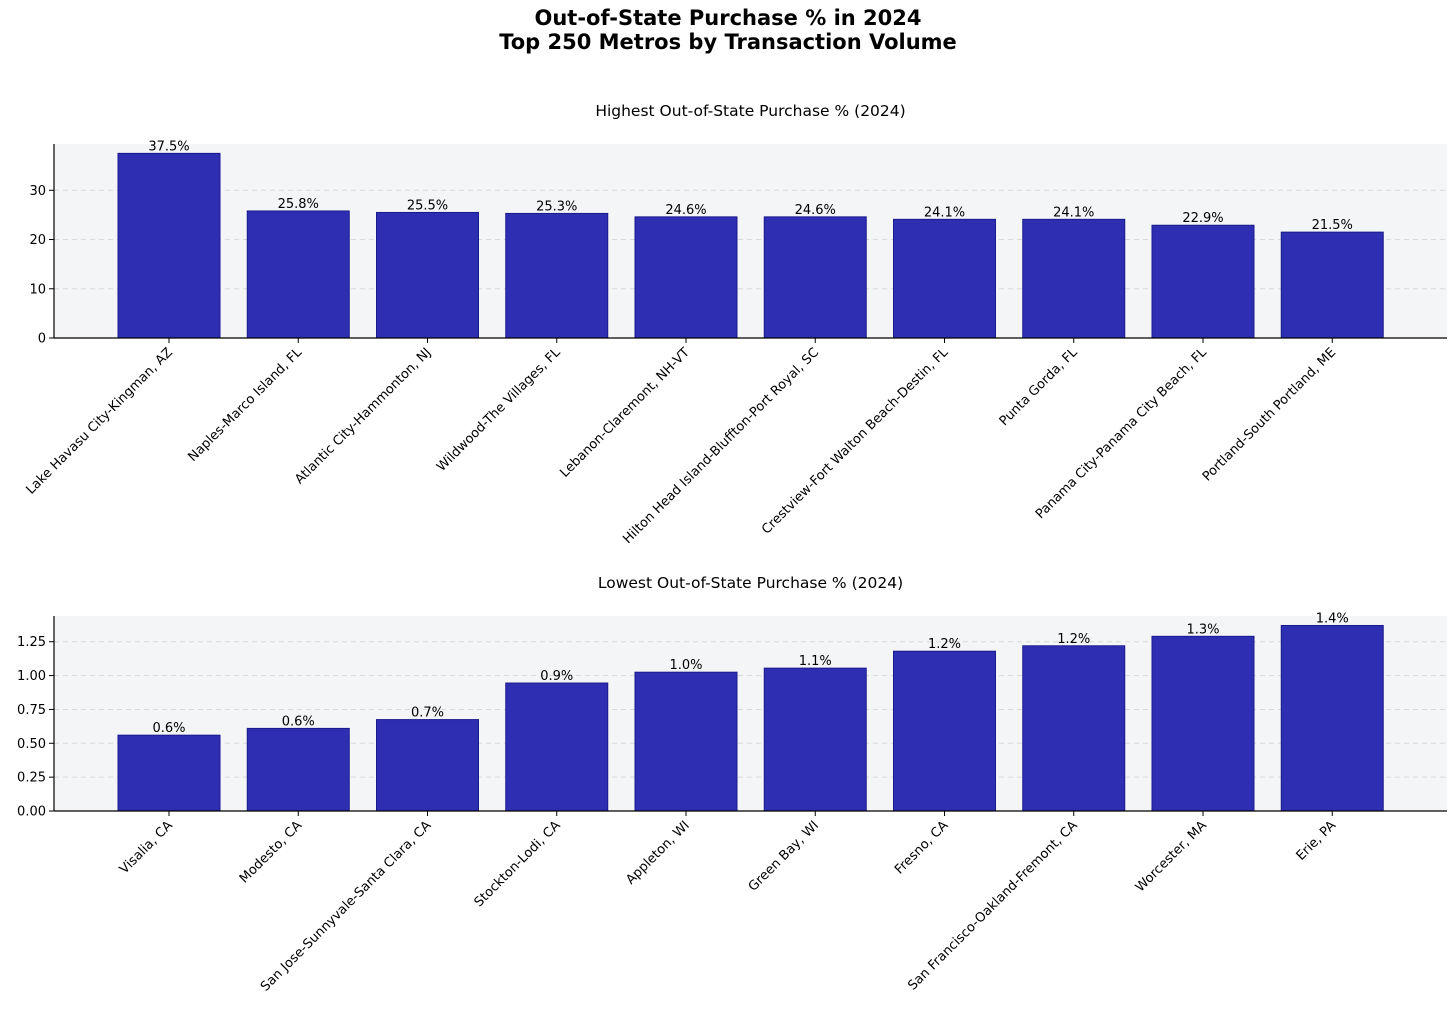 This screenshot has height=1015, width=1456. Describe the element at coordinates (921, 847) in the screenshot. I see `x-tick-label: Fresno, CA` at that location.